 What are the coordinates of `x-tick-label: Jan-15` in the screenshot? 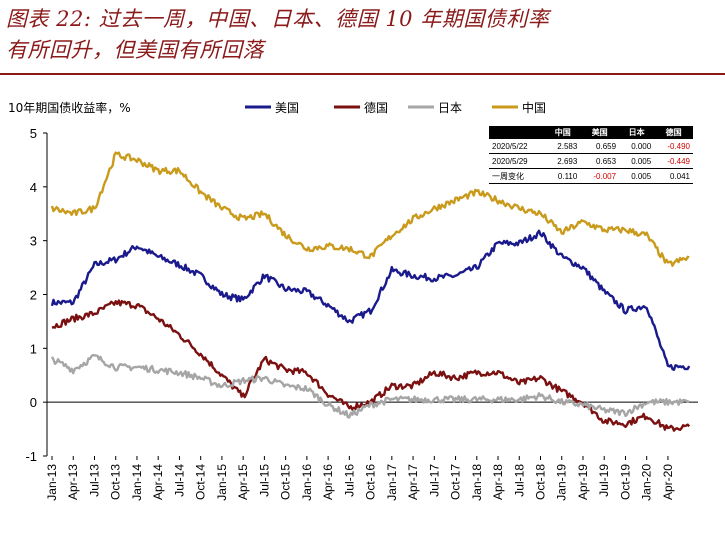 It's located at (222, 482).